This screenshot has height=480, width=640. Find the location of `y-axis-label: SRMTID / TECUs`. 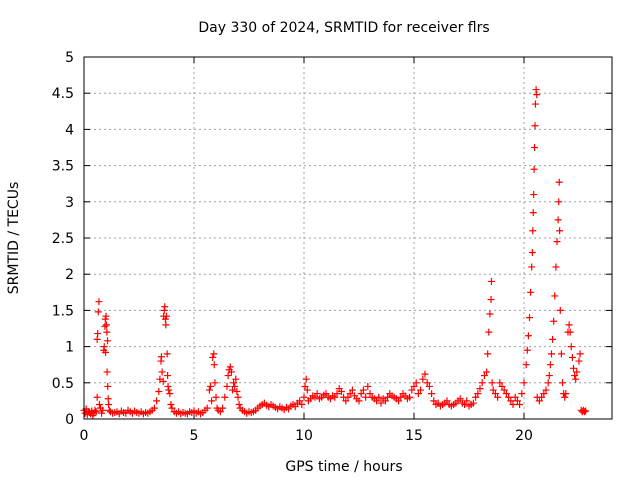

y-axis-label: SRMTID / TECUs is located at coordinates (14, 238).